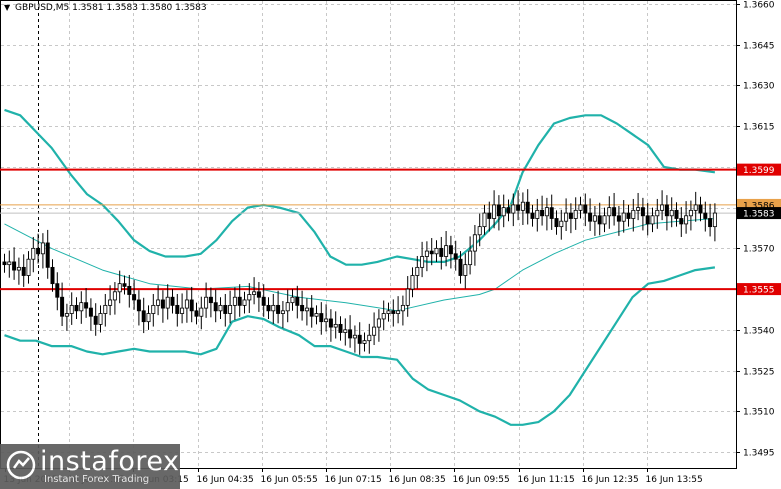  I want to click on x-tick-label: 16 Jun 09:55, so click(481, 480).